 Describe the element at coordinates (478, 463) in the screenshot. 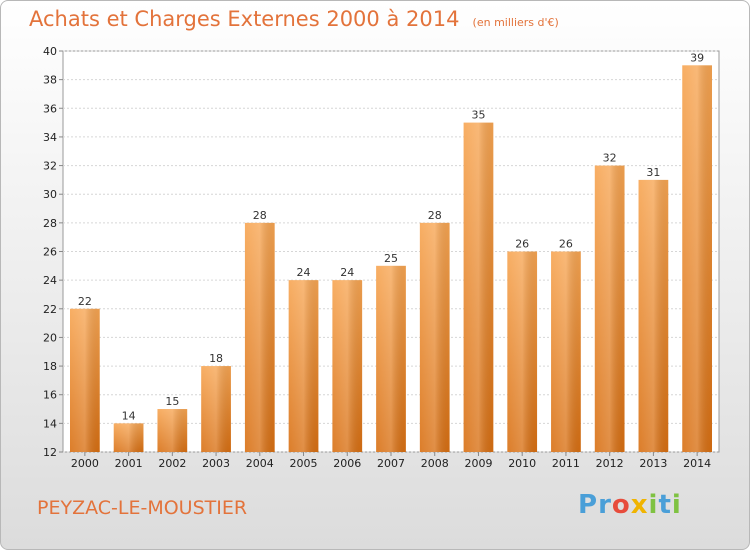

I see `x-tick-label: 2009` at that location.